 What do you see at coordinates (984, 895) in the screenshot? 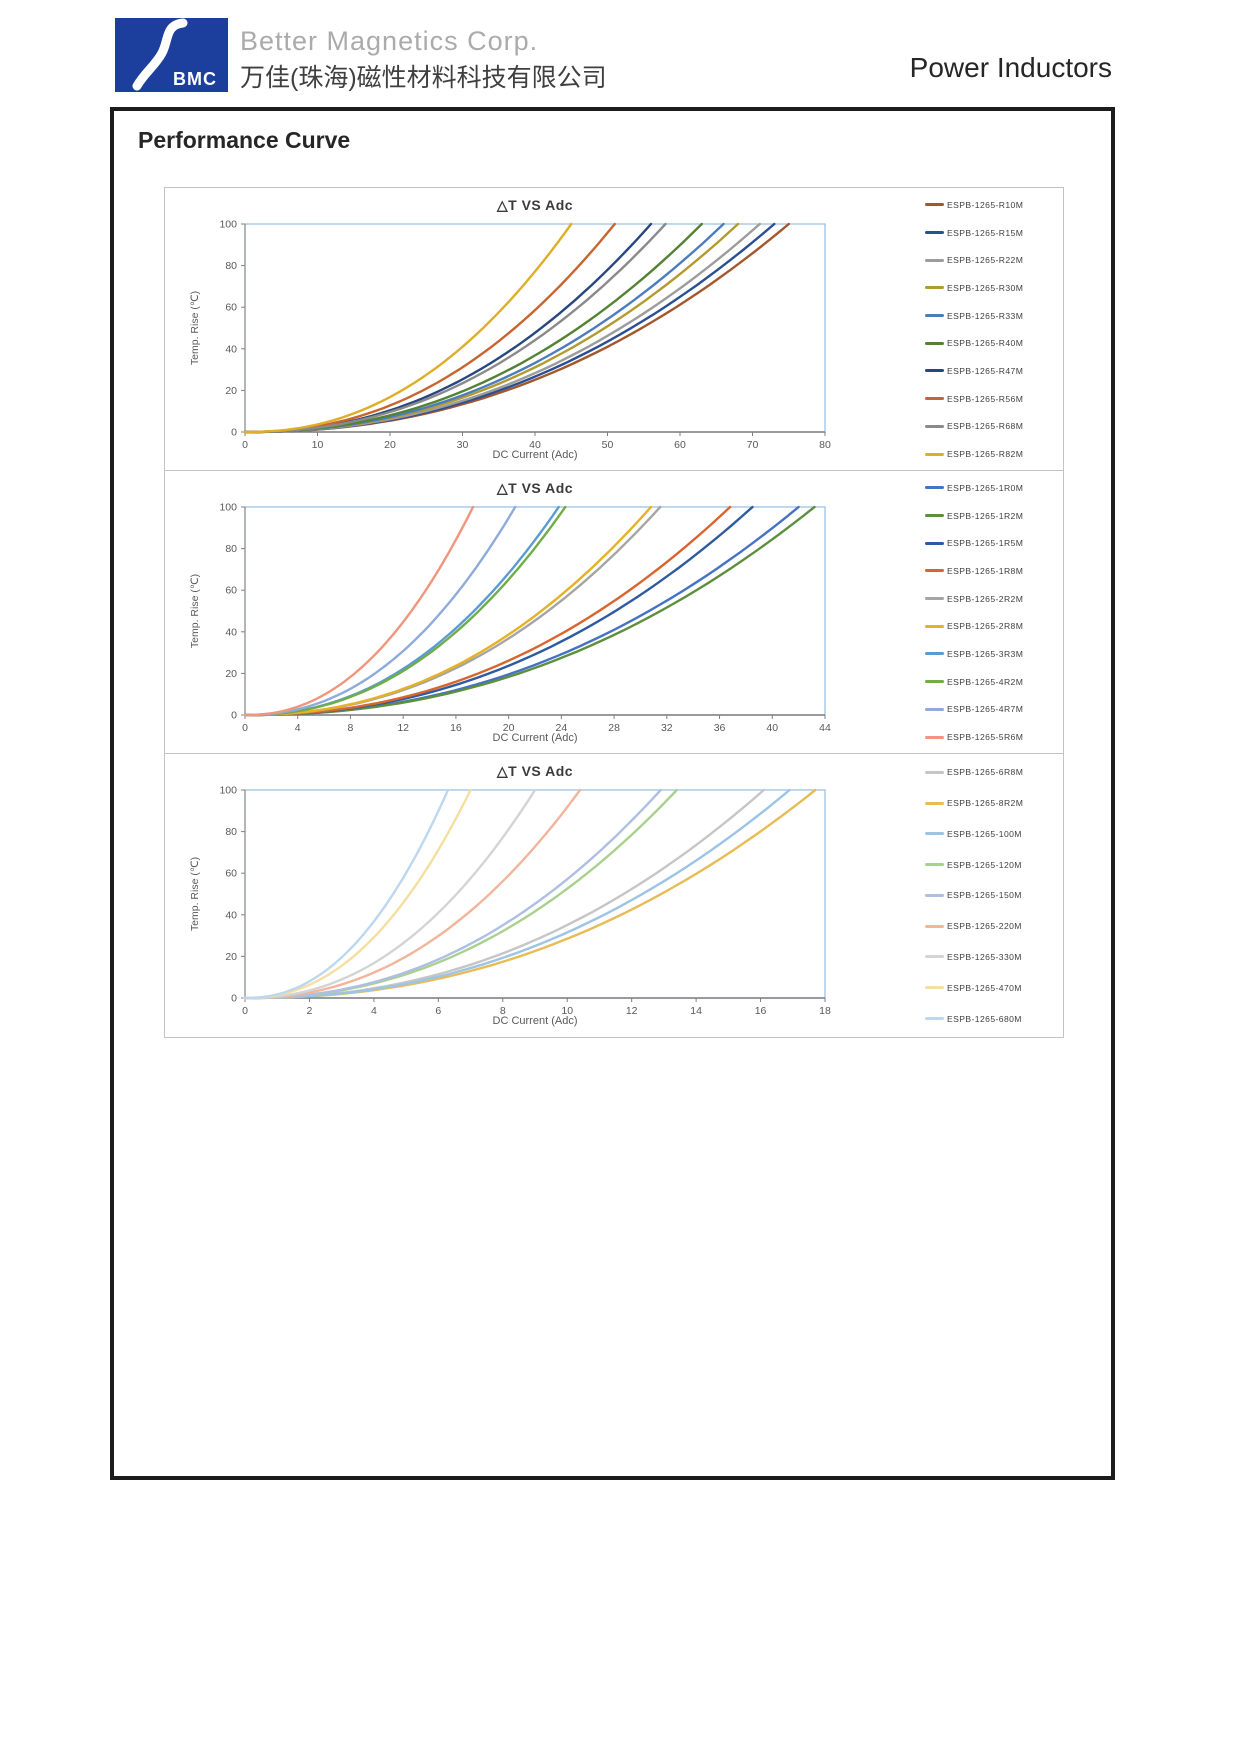
I see `legend-label: ESPB-1265-150M` at bounding box center [984, 895].